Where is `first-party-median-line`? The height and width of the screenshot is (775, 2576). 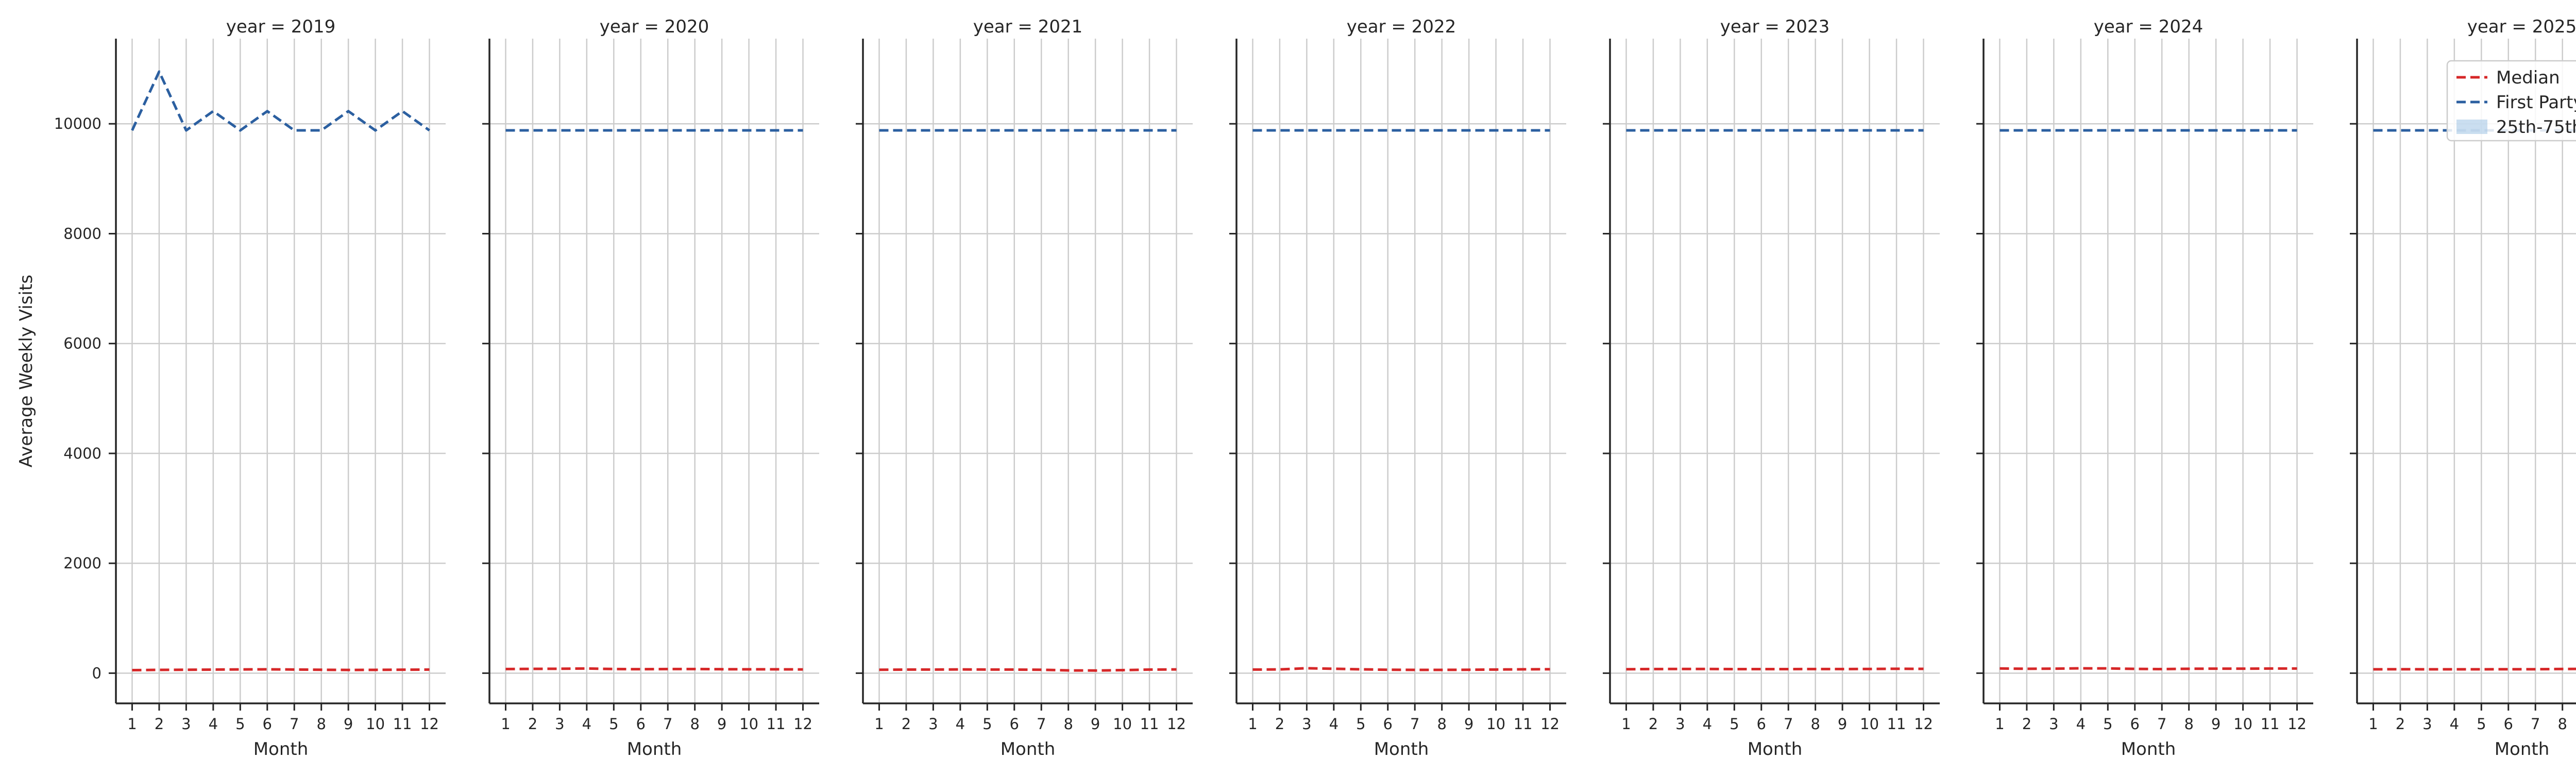 first-party-median-line is located at coordinates (280, 101).